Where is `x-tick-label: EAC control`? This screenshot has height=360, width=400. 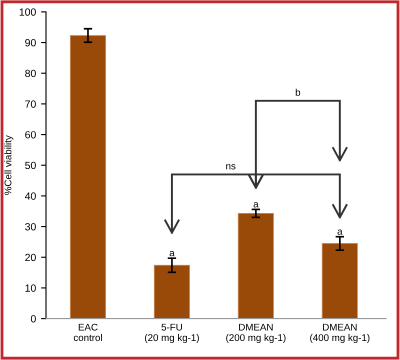 x-tick-label: EAC control is located at coordinates (88, 333).